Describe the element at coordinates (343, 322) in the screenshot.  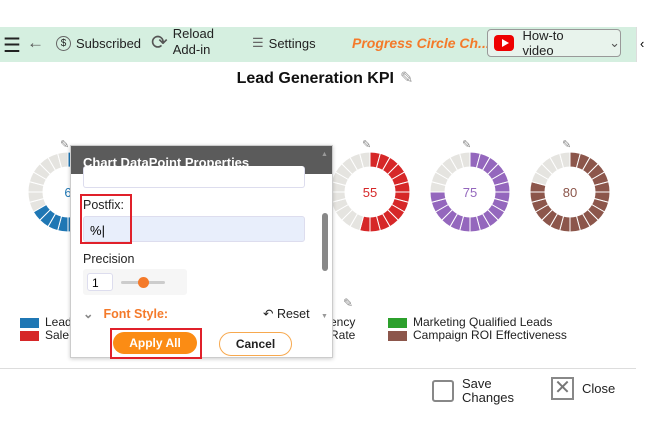
I see `legend-item: ency` at that location.